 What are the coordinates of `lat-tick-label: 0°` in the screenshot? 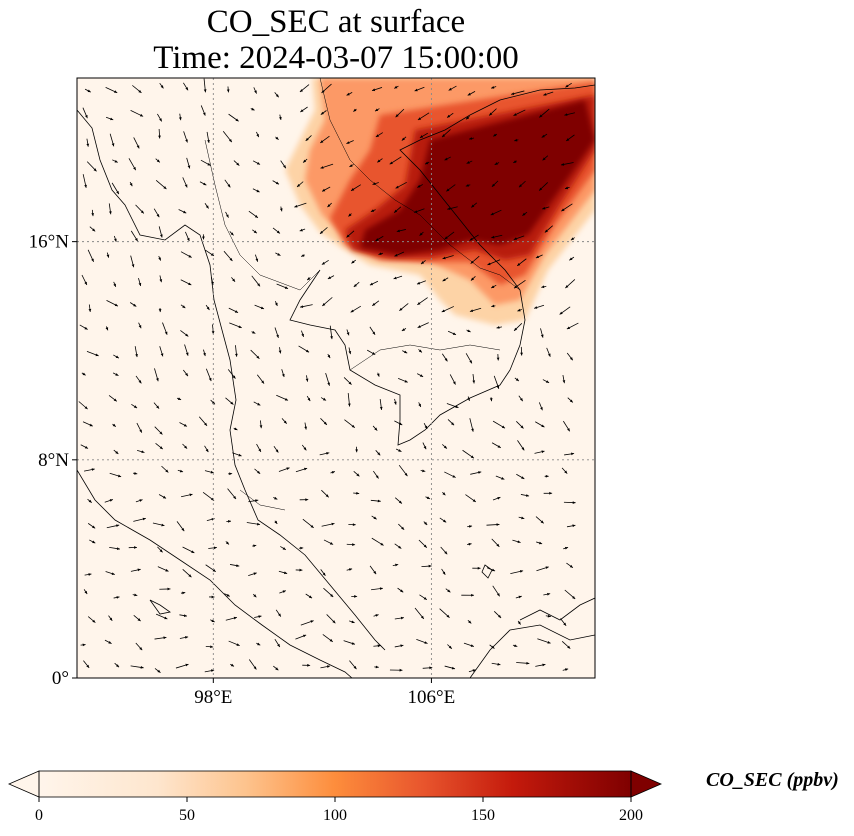 It's located at (60, 678).